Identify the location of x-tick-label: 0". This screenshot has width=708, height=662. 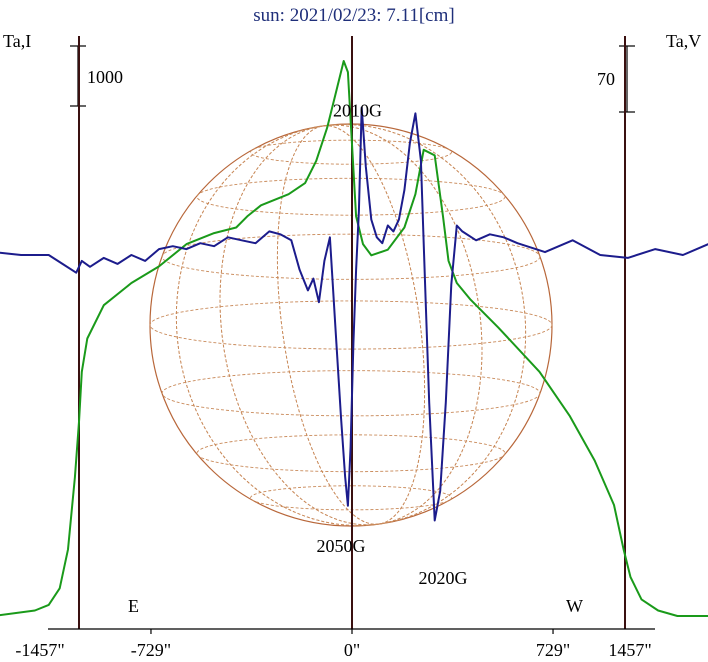
(352, 650).